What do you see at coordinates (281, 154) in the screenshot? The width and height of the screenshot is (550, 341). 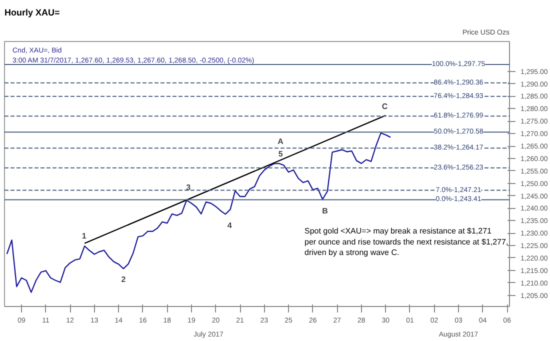 I see `annotation: 5` at bounding box center [281, 154].